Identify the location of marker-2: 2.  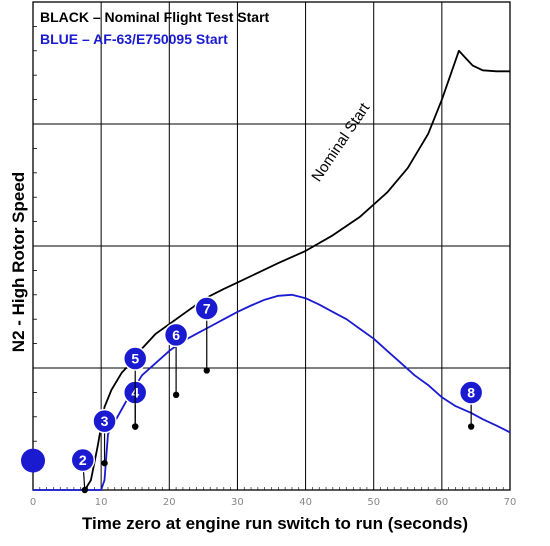
(83, 470).